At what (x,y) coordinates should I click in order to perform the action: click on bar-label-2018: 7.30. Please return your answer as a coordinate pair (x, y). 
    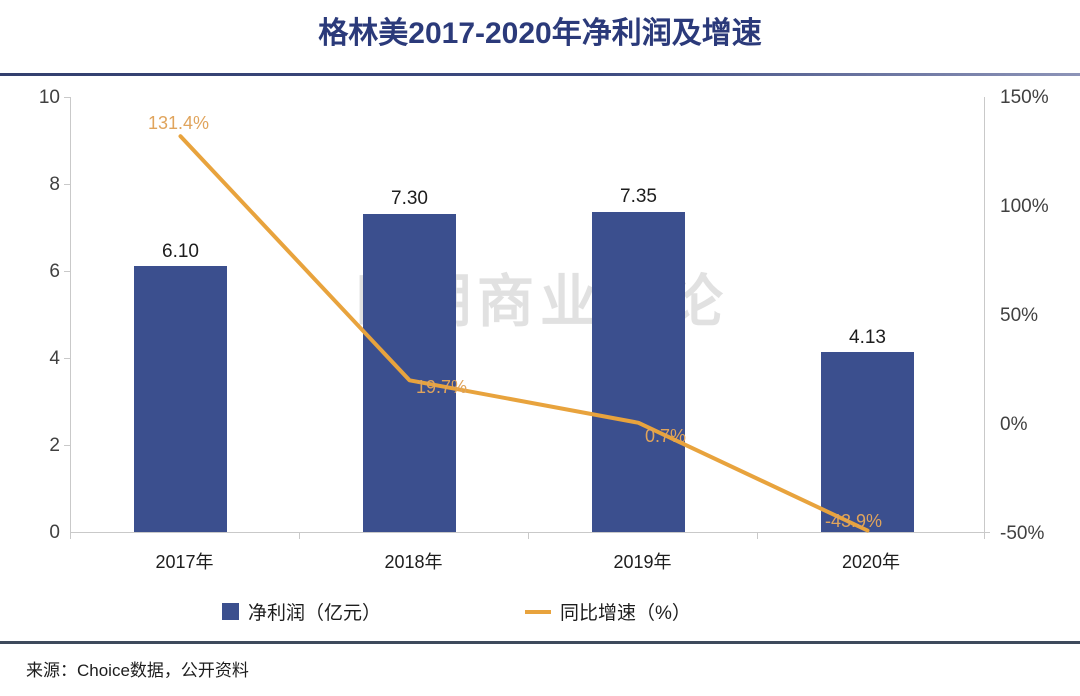
    Looking at the image, I should click on (409, 198).